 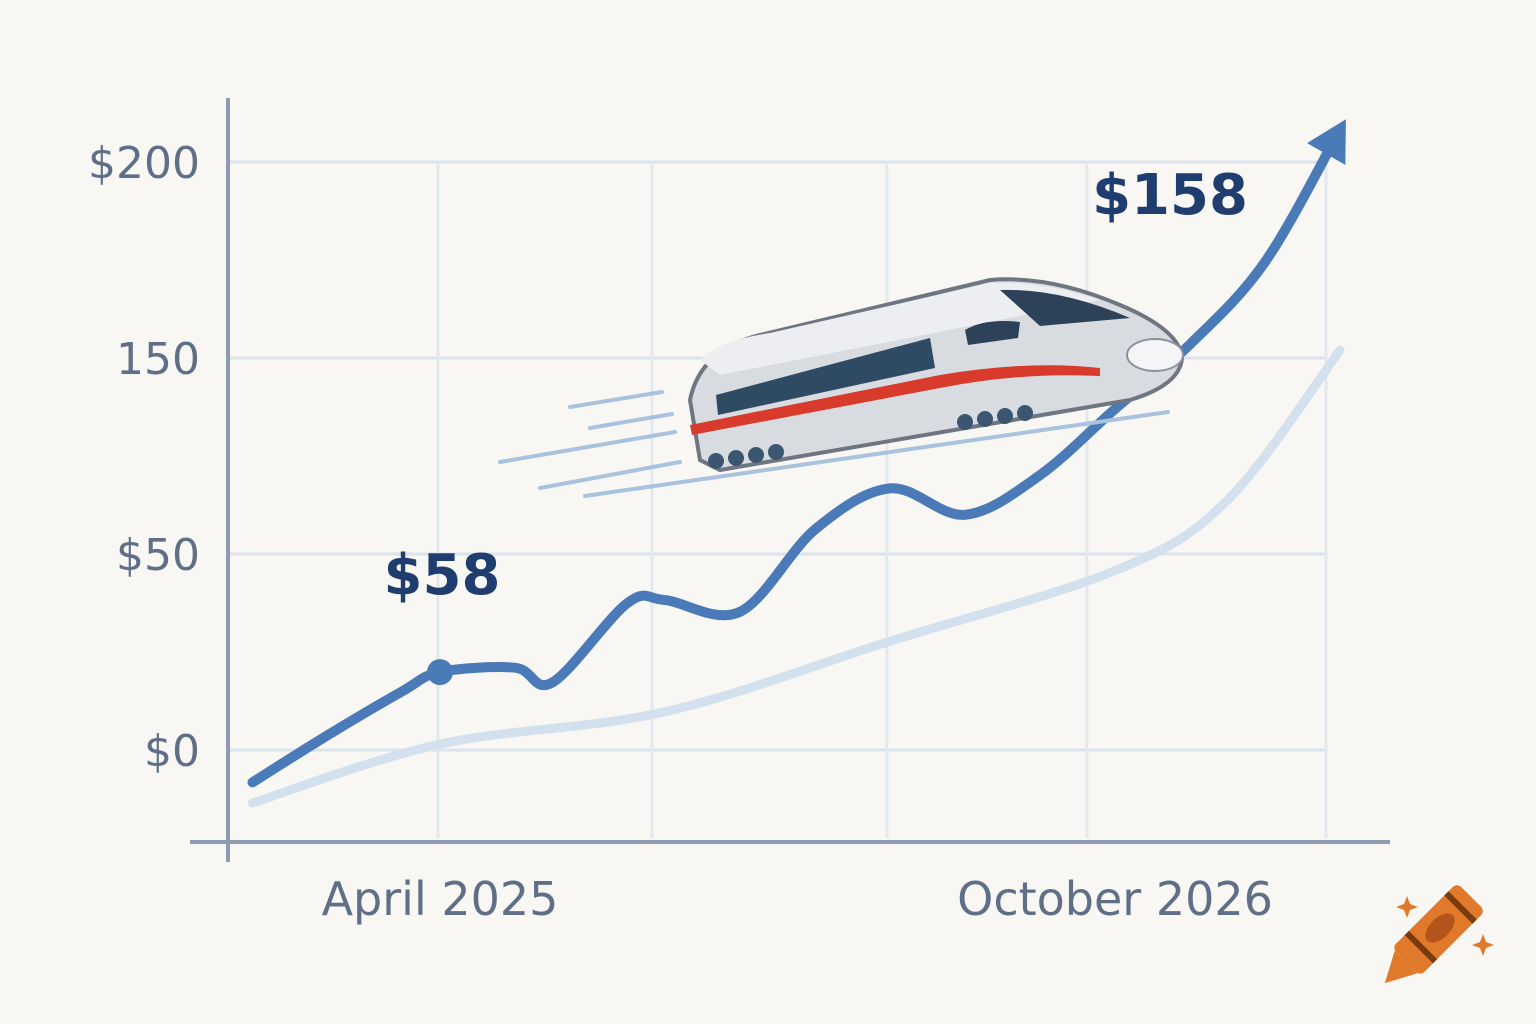 I want to click on x-tick-label: April 2025, so click(x=440, y=899).